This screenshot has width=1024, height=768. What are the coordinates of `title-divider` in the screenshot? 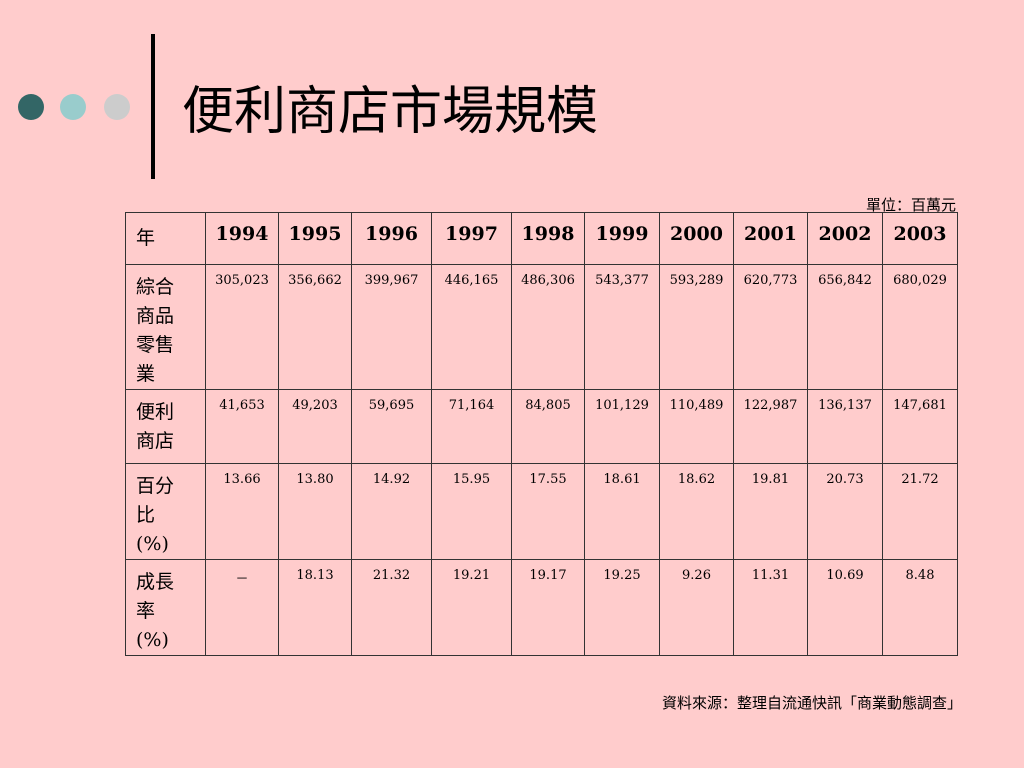 It's located at (153, 106).